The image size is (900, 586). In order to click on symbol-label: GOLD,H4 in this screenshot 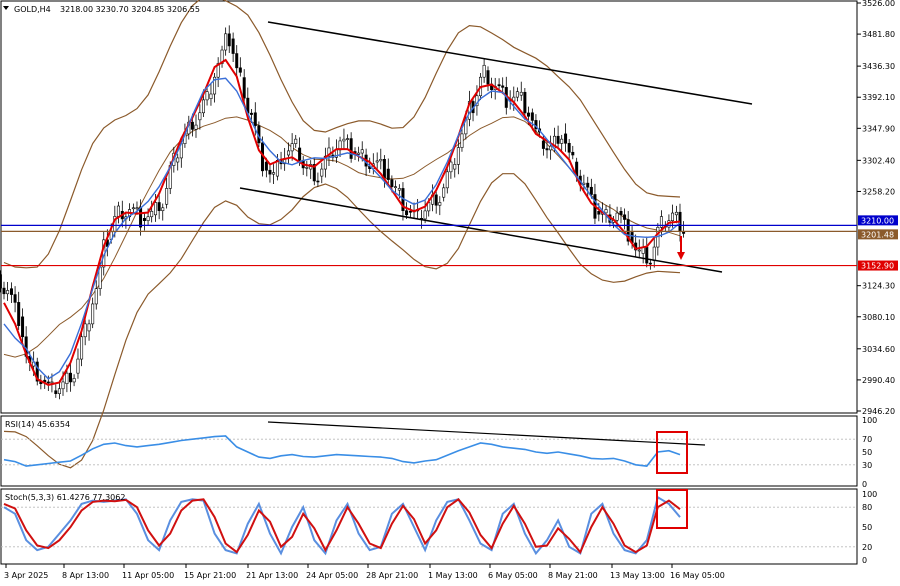, I will do `click(32, 9)`.